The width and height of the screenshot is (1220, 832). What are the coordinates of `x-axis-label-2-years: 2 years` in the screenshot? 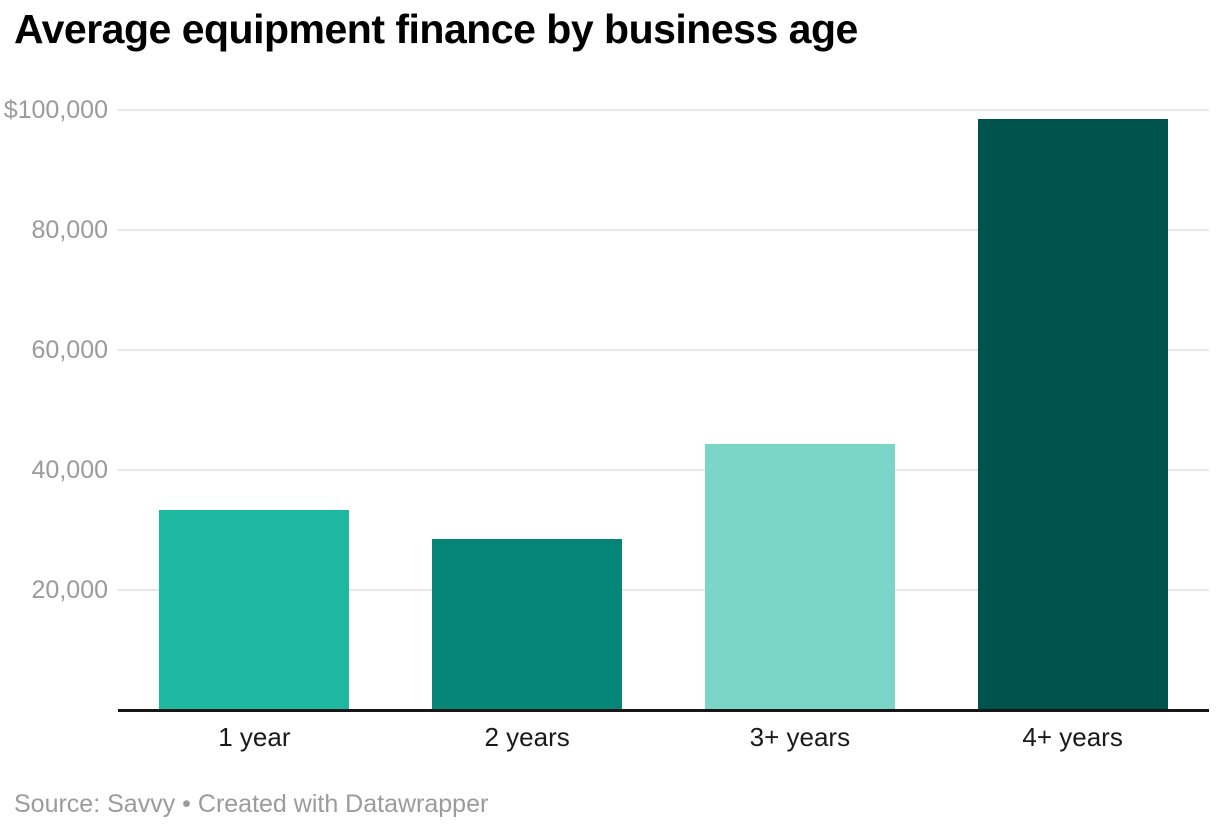 It's located at (527, 737).